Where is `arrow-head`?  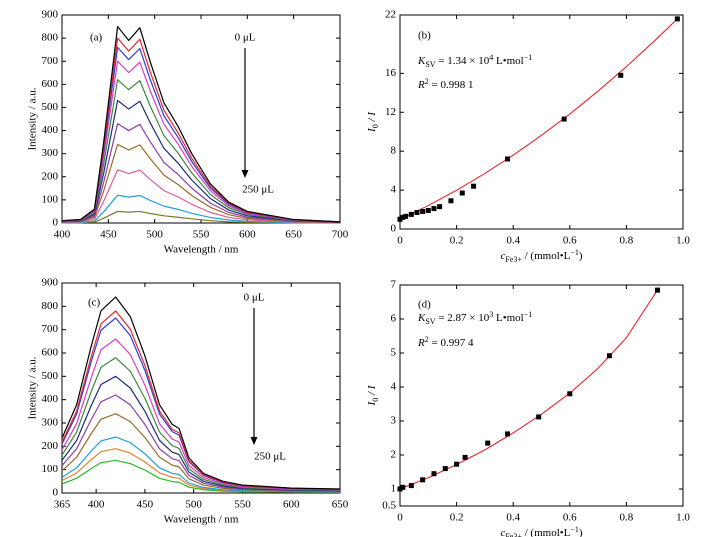
arrow-head is located at coordinates (245, 174).